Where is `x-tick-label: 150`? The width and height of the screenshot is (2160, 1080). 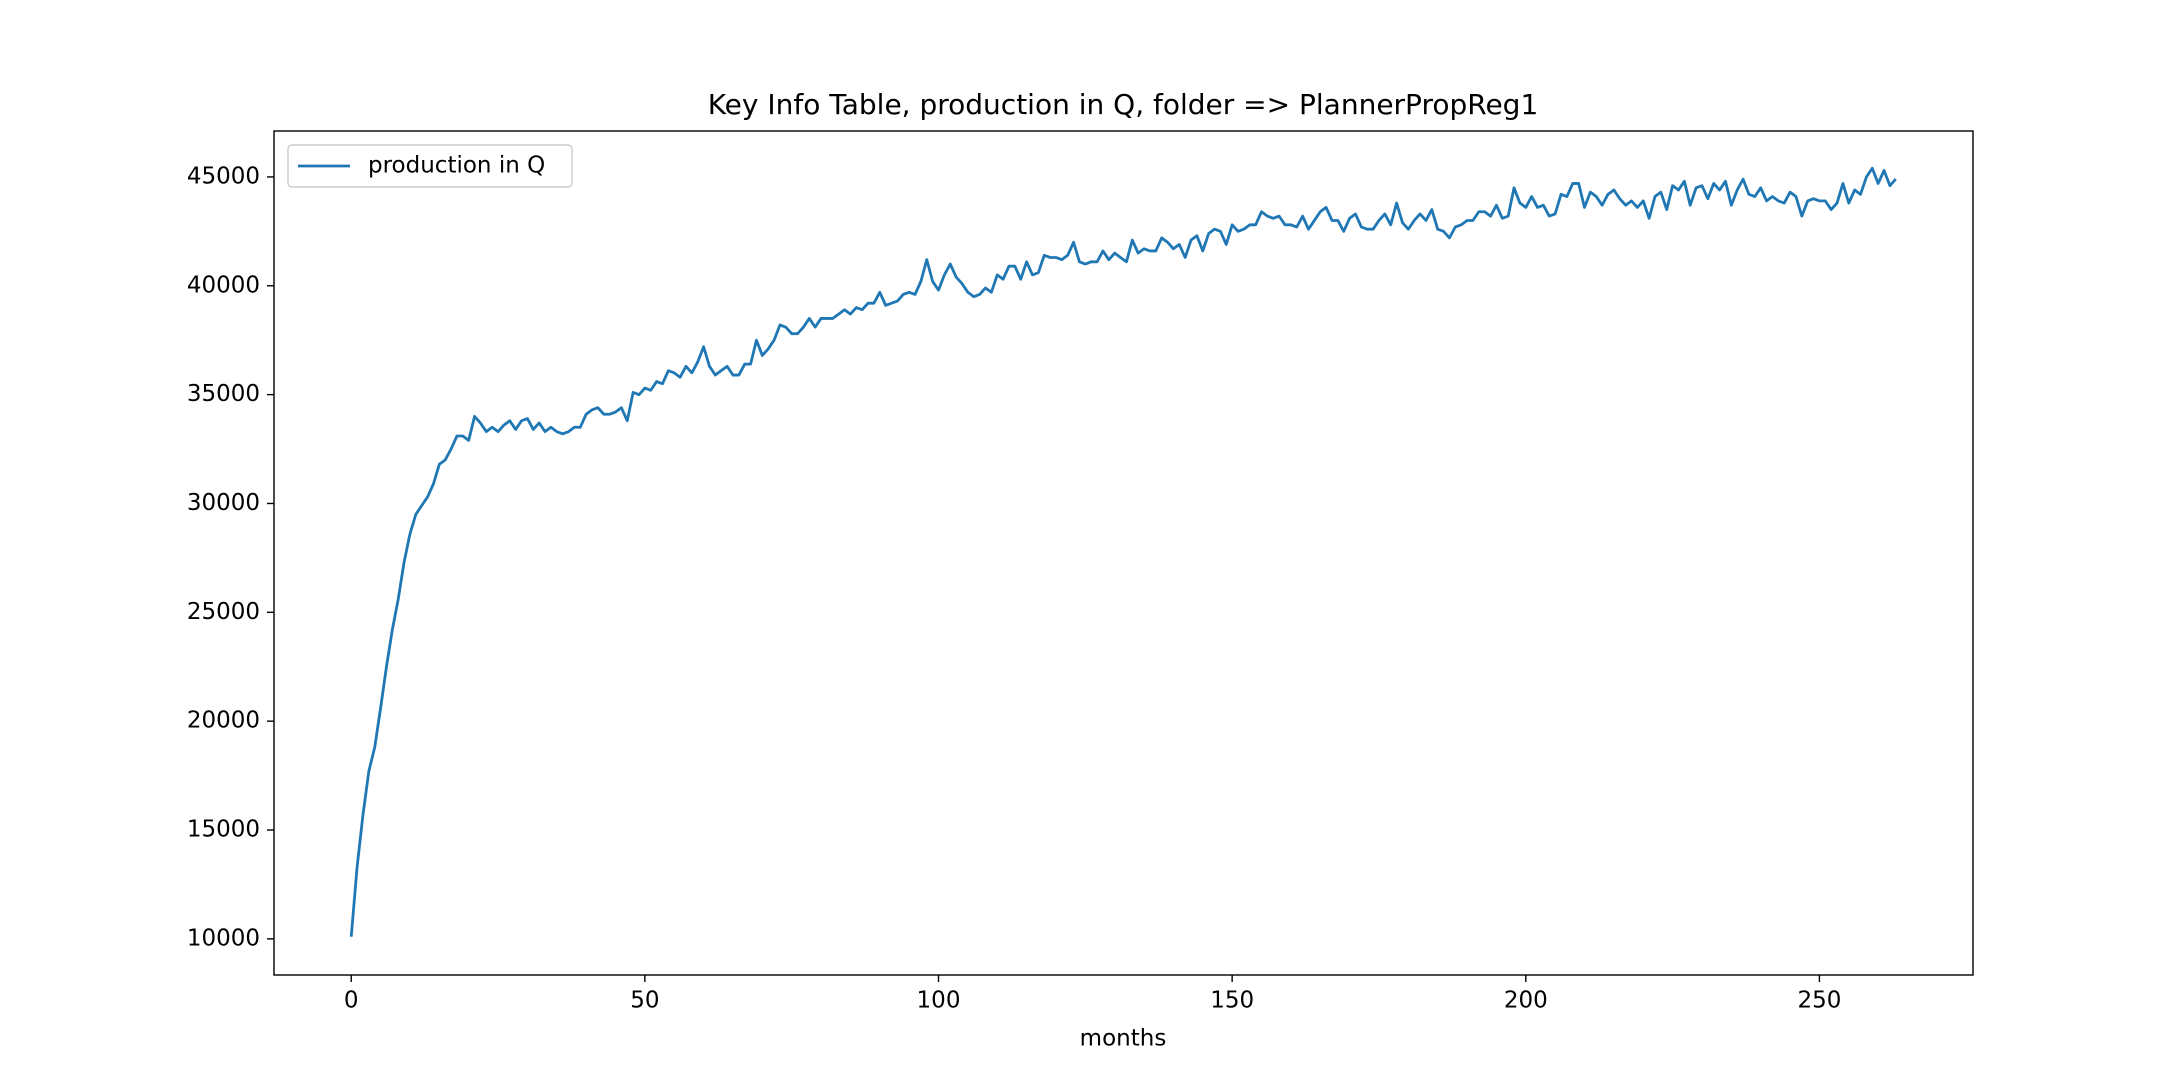
x-tick-label: 150 is located at coordinates (1232, 1001).